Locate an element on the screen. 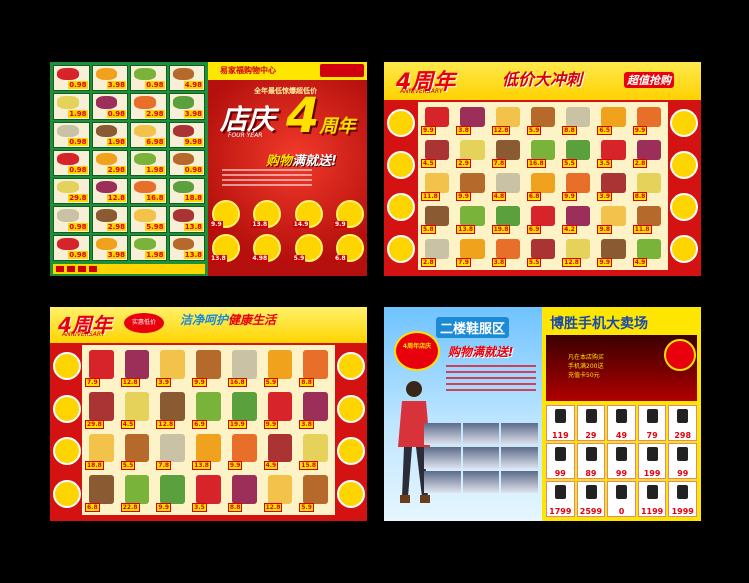 This screenshot has height=583, width=749. produce-item: 5.98 is located at coordinates (148, 219).